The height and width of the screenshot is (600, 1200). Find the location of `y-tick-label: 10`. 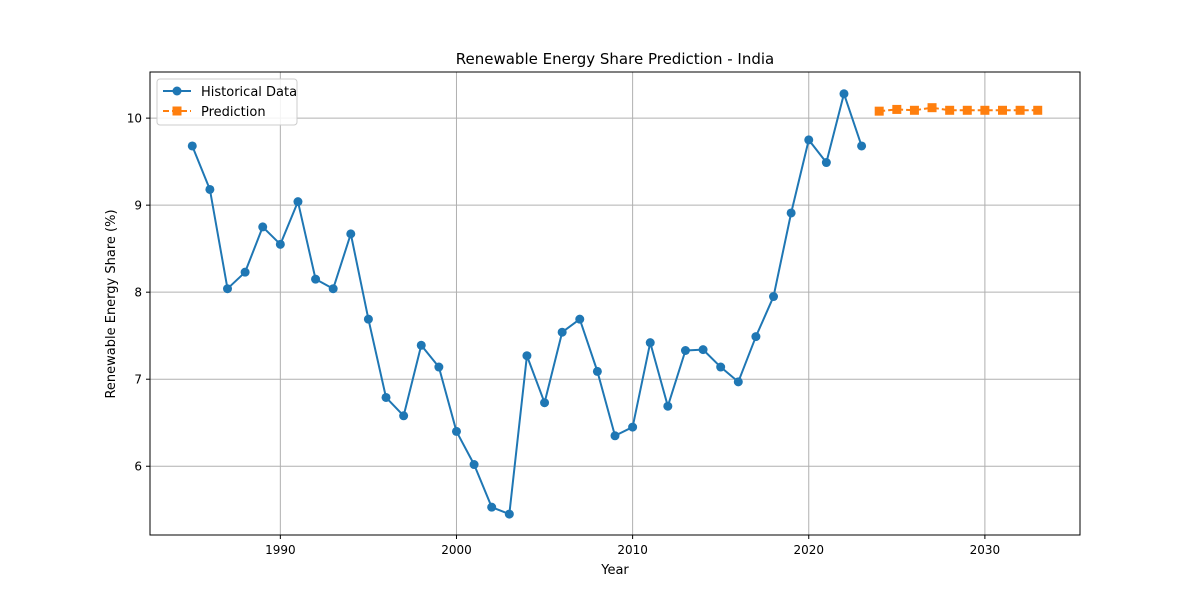

y-tick-label: 10 is located at coordinates (134, 119).